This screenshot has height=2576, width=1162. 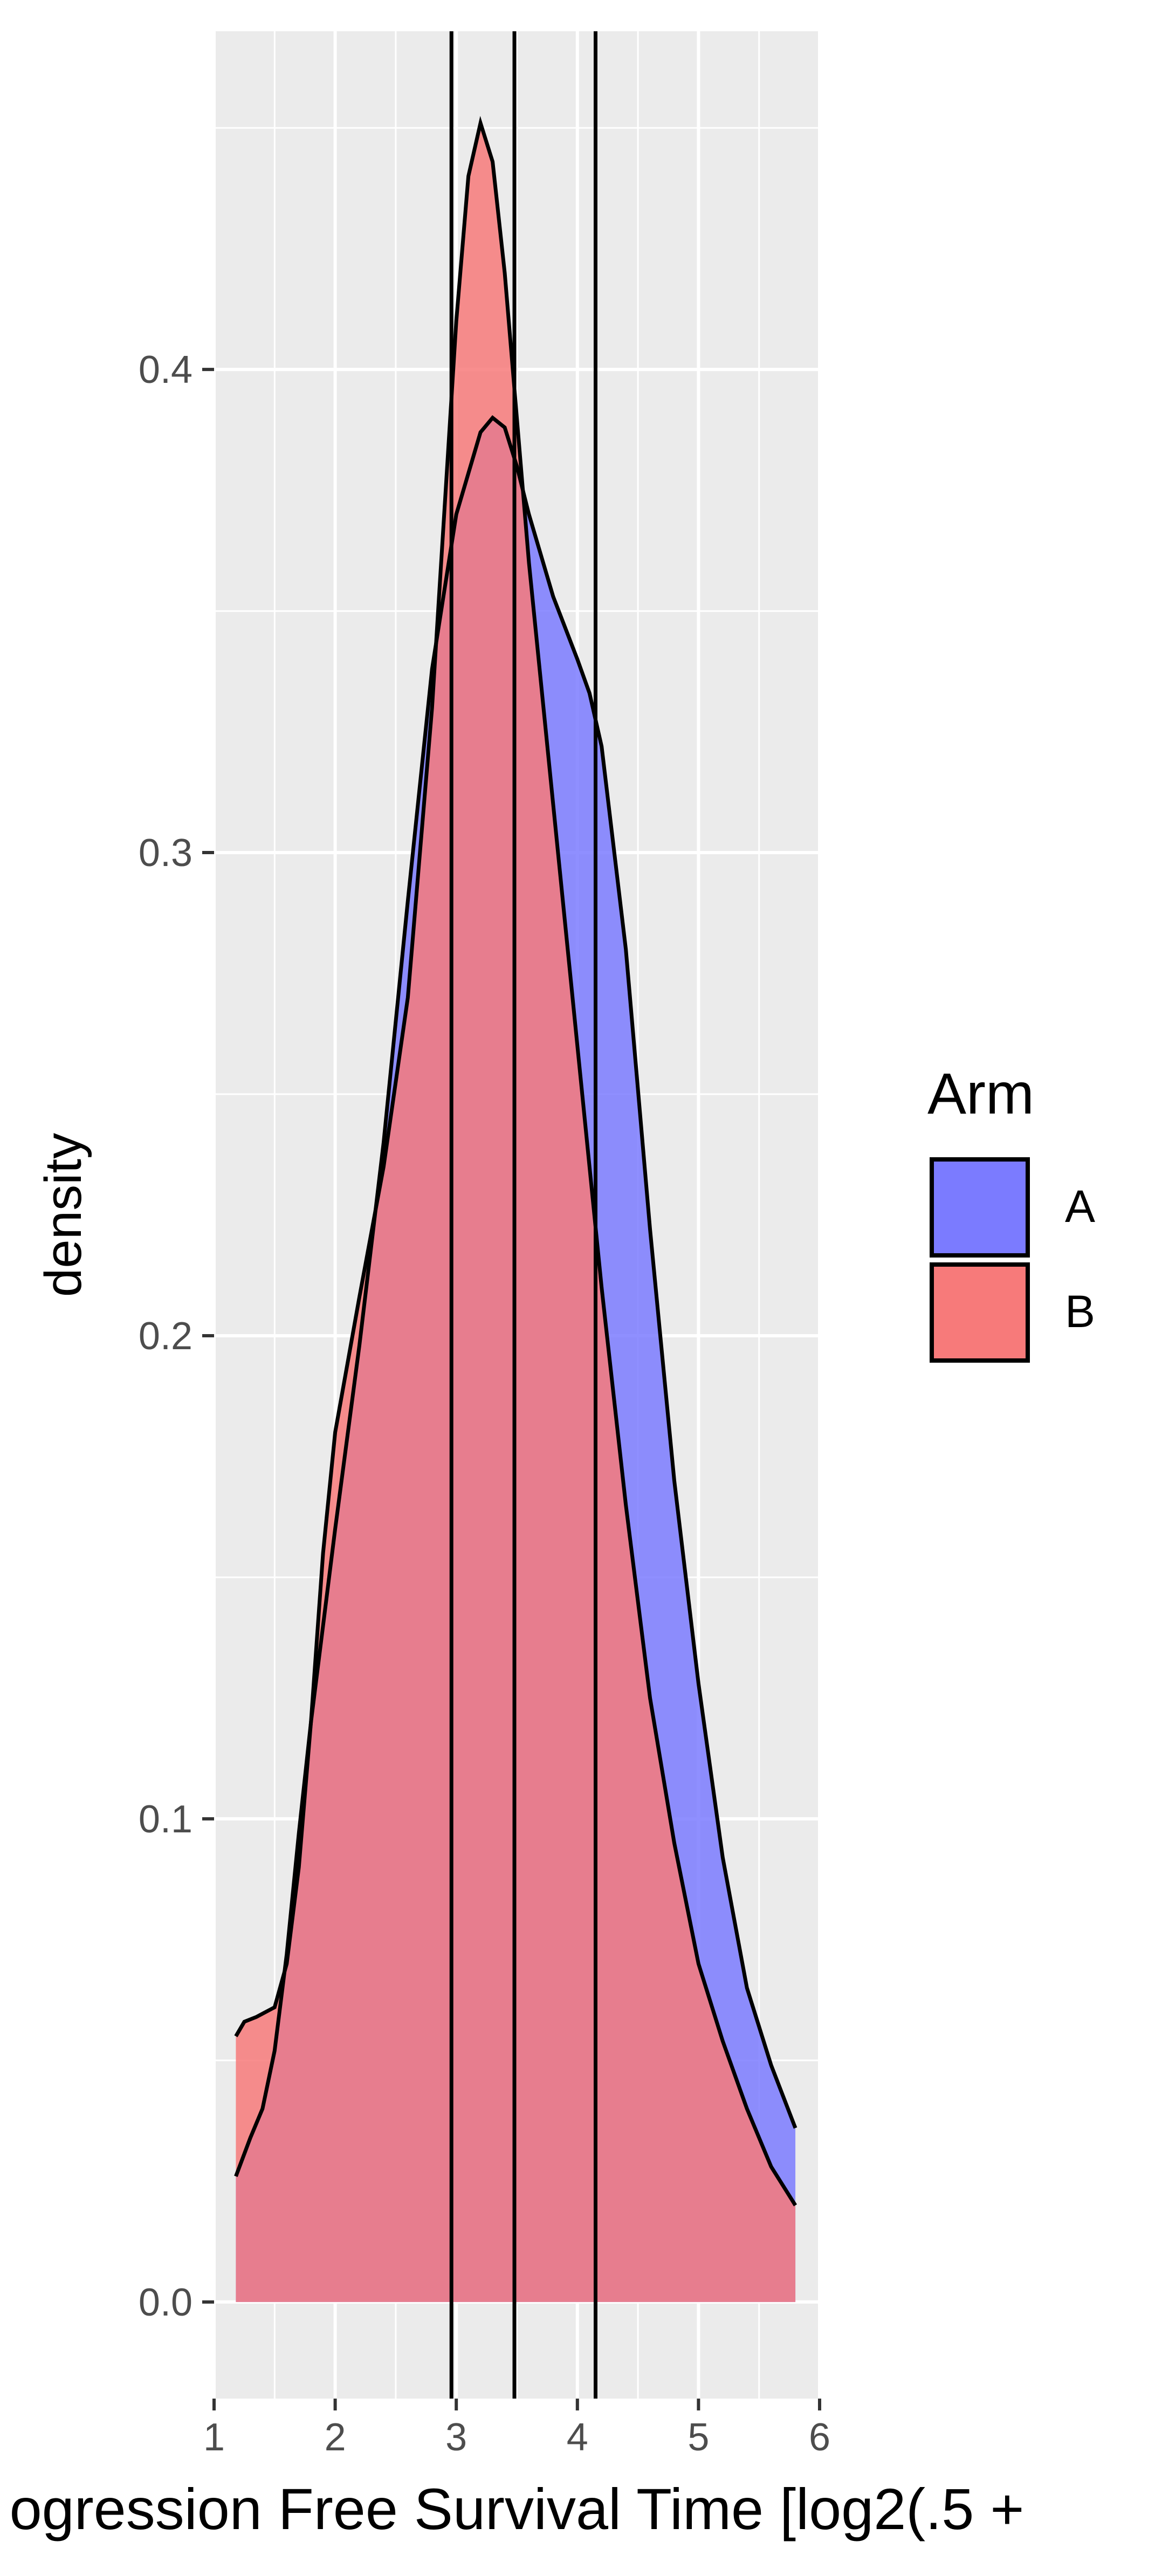 I want to click on y-tick-label: 0.1, so click(x=165, y=1820).